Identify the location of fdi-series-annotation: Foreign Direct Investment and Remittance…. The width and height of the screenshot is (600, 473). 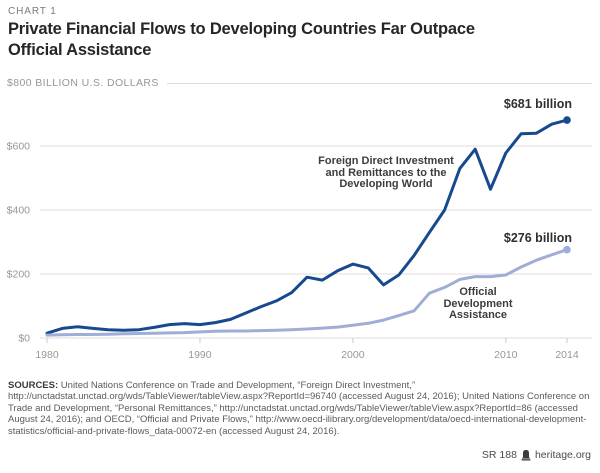
(386, 172).